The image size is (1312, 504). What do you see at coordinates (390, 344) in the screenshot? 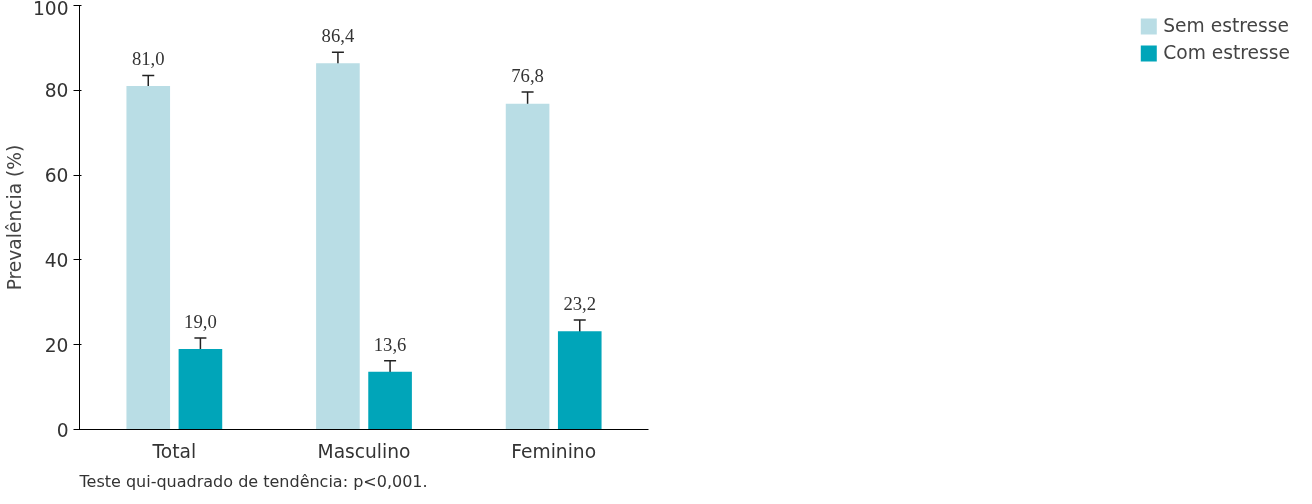
I see `data-label: 13,6` at bounding box center [390, 344].